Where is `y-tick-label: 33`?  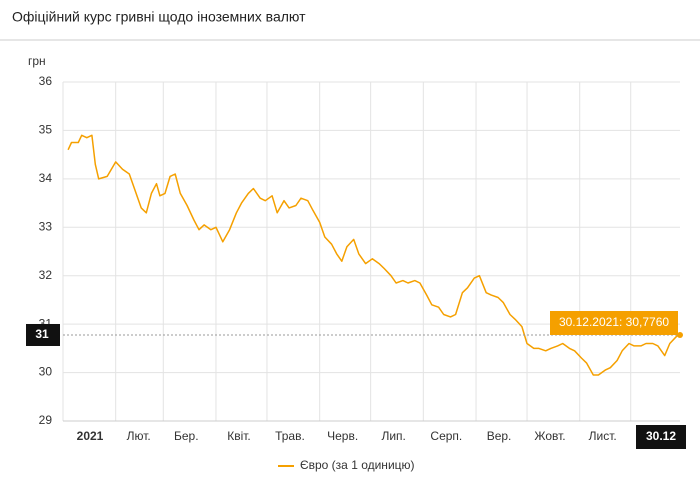 y-tick-label: 33 is located at coordinates (46, 226).